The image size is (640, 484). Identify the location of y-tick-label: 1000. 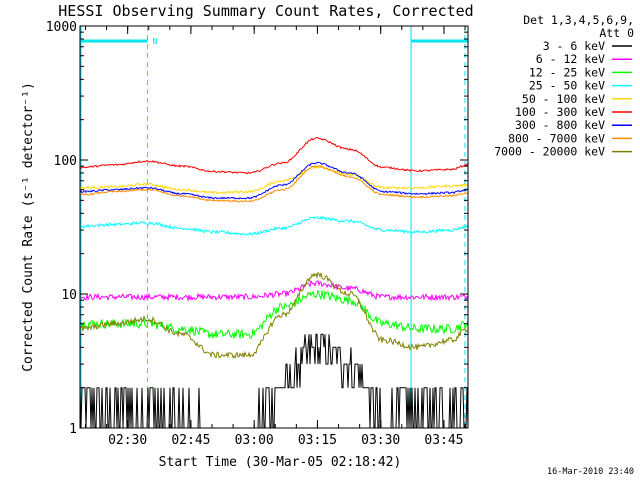
(61, 27).